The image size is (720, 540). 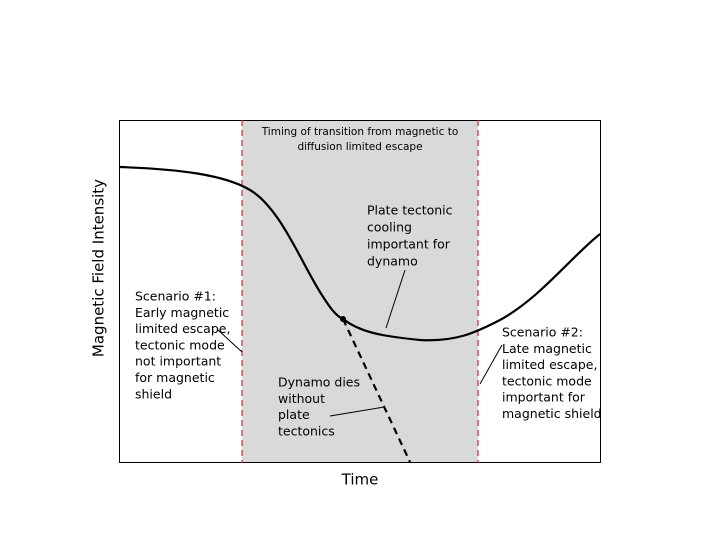 I want to click on x-axis-label: Time, so click(x=360, y=480).